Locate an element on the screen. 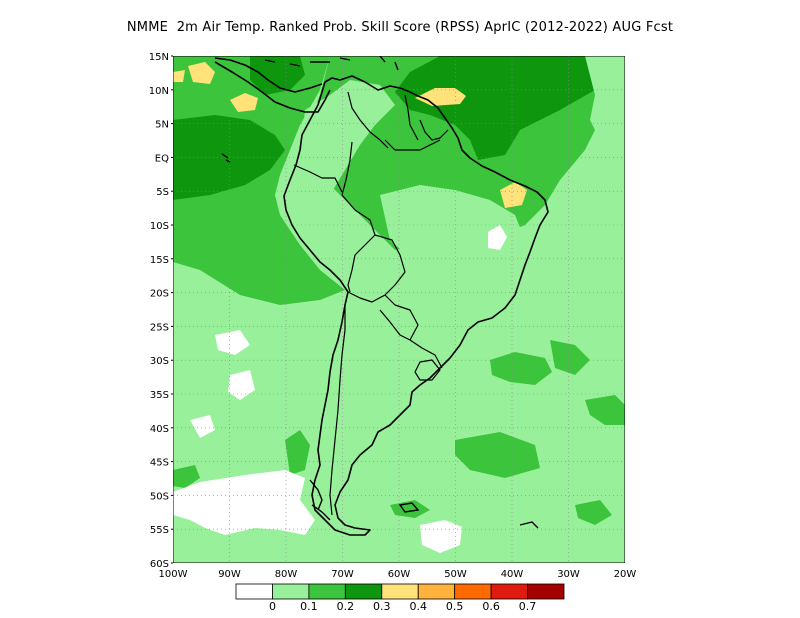 This screenshot has height=618, width=800. field-white-south-atlantic is located at coordinates (441, 536).